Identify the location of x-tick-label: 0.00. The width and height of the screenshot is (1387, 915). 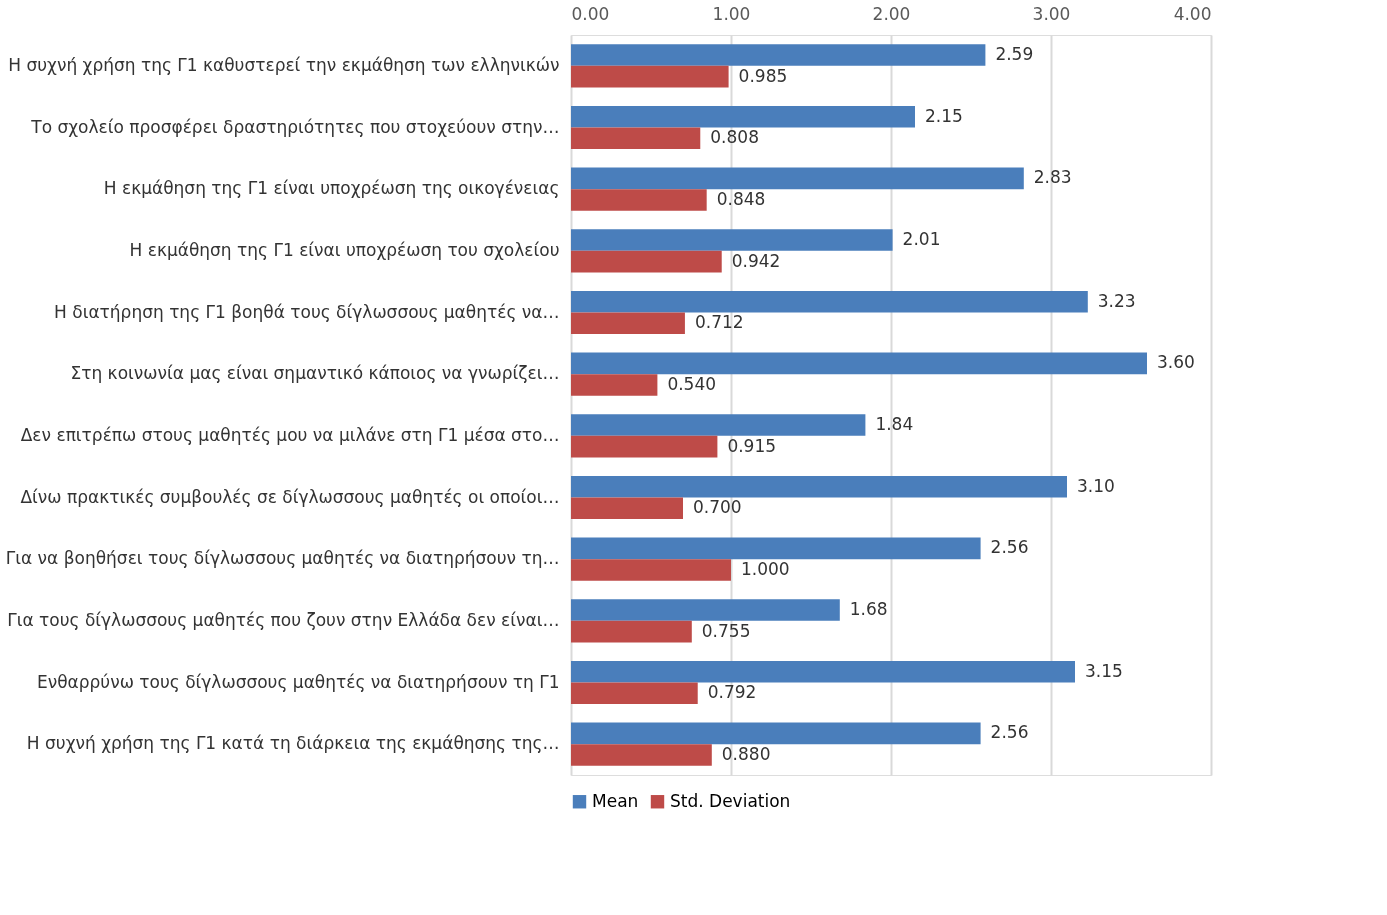
(590, 13).